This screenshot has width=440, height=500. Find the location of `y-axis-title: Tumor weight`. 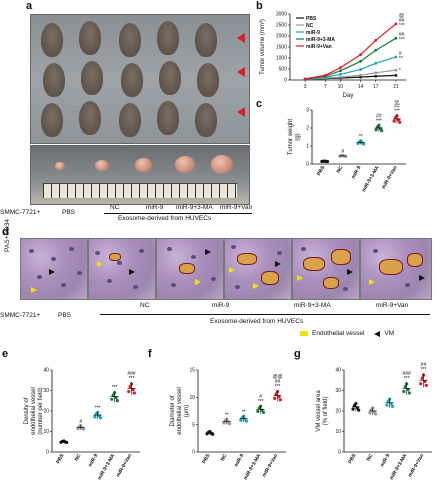

y-axis-title: Tumor weight is located at coordinates (291, 137).